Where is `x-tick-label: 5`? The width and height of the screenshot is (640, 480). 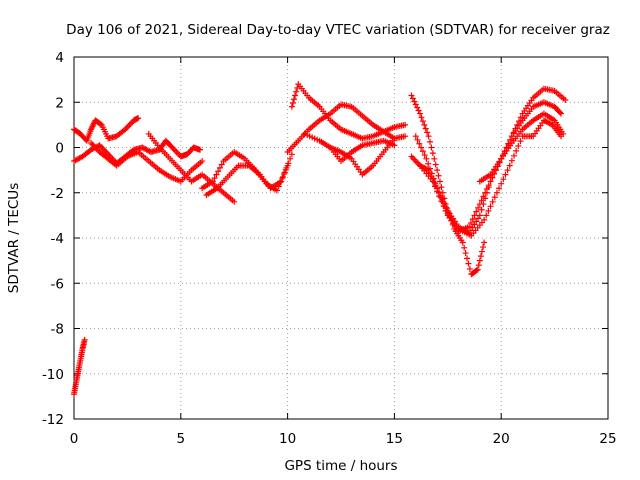 x-tick-label: 5 is located at coordinates (181, 439).